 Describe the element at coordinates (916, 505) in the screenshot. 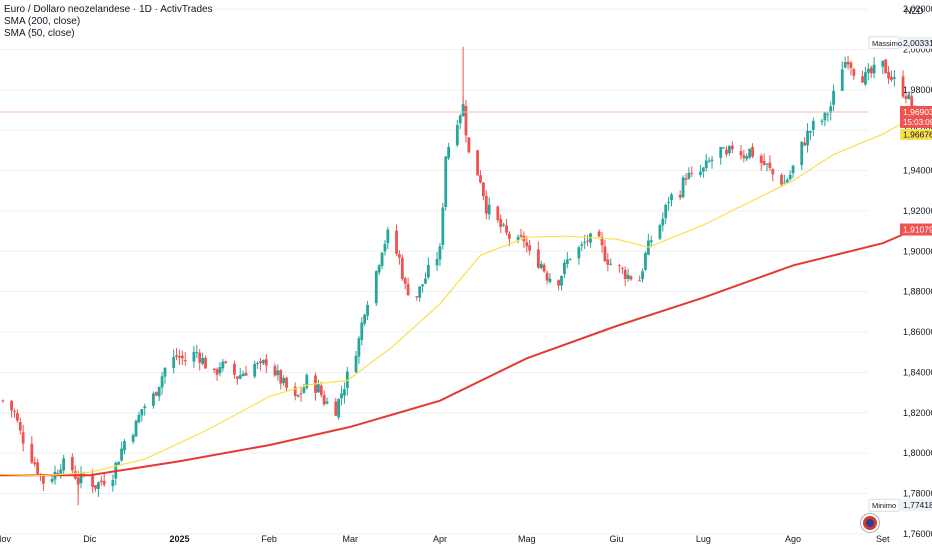

I see `min-price-badge-bg` at that location.